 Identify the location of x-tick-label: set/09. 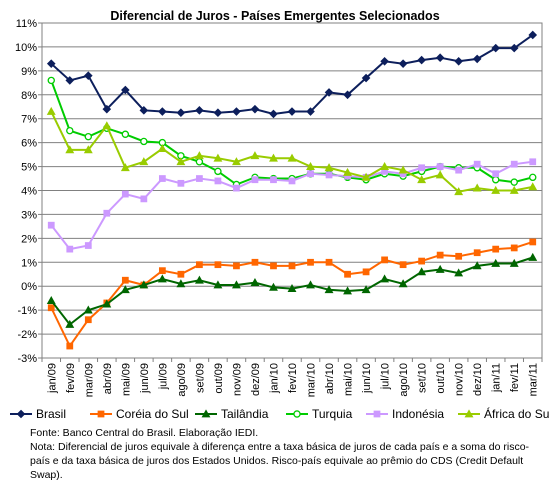
(200, 378).